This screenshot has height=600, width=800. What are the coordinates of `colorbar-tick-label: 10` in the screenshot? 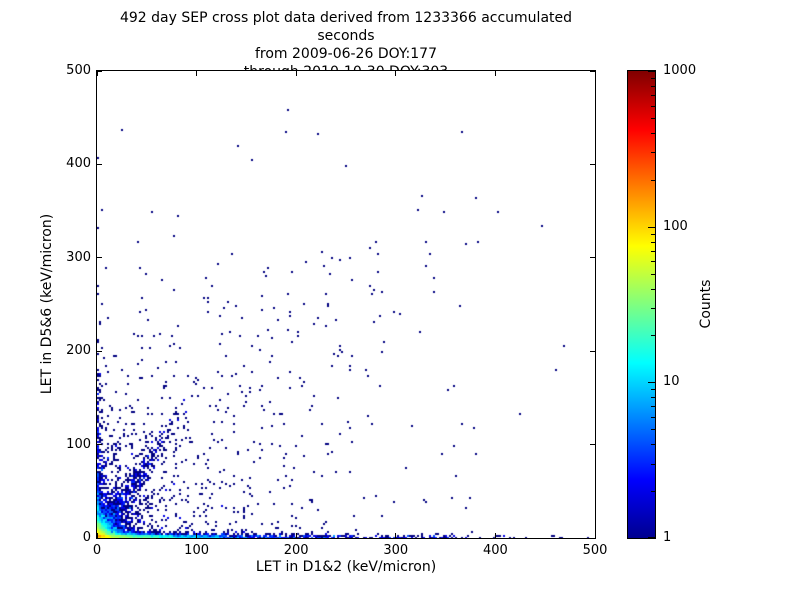 It's located at (671, 382).